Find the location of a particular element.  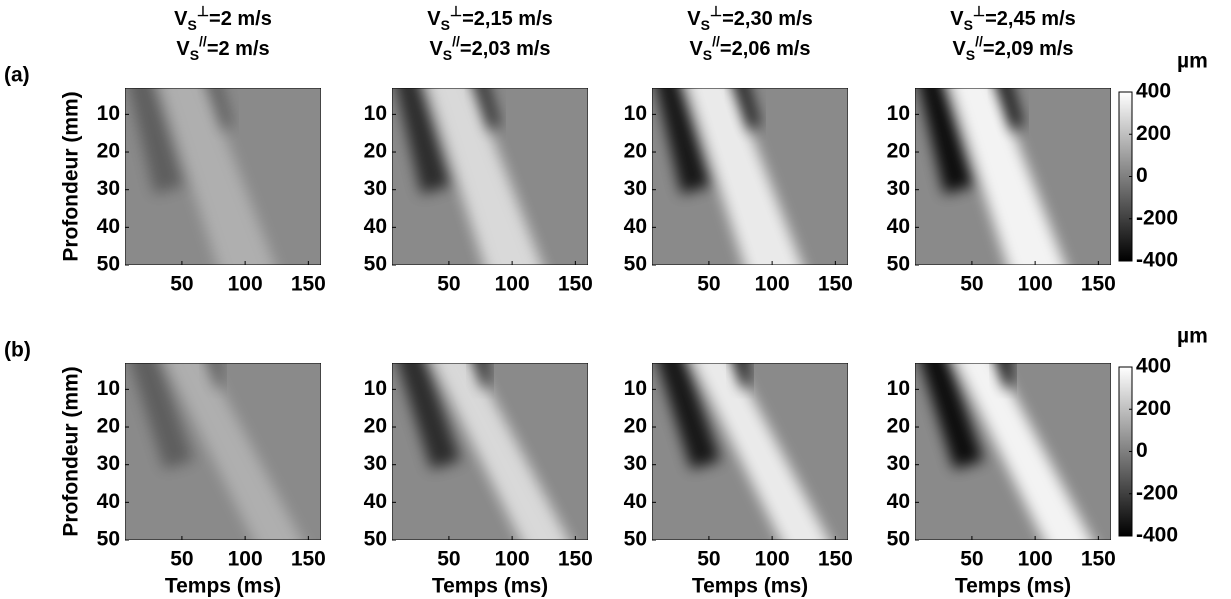

colorbar-tick-label: 0 is located at coordinates (1142, 450).